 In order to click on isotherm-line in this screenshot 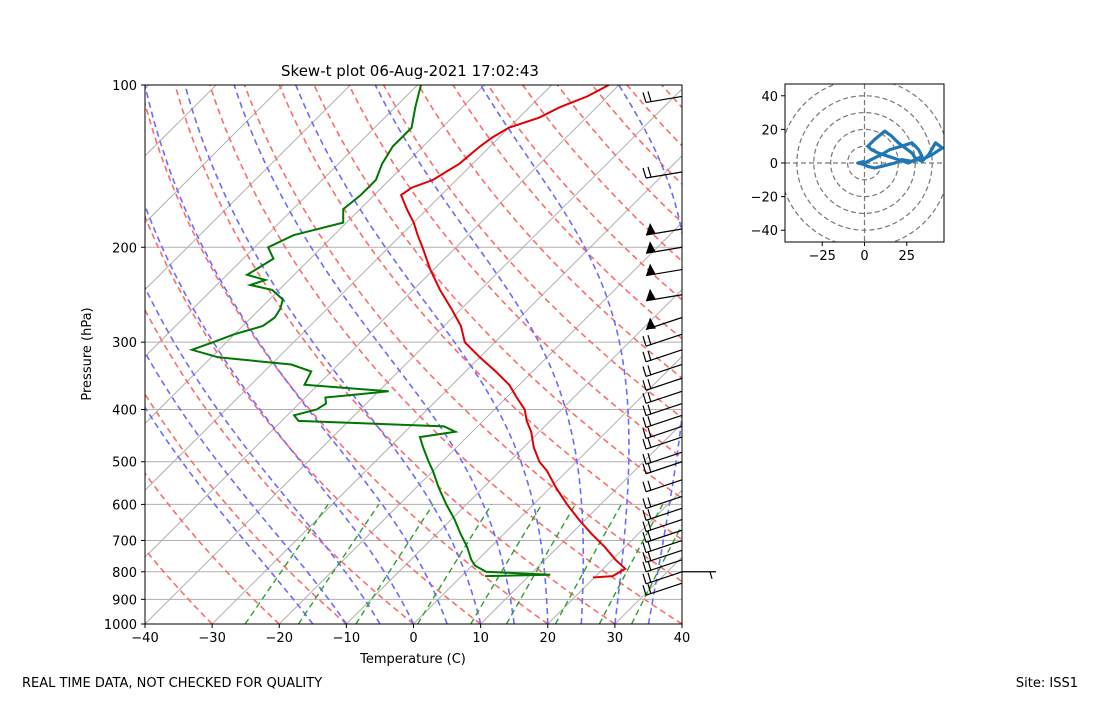, I will do `click(7, 354)`.